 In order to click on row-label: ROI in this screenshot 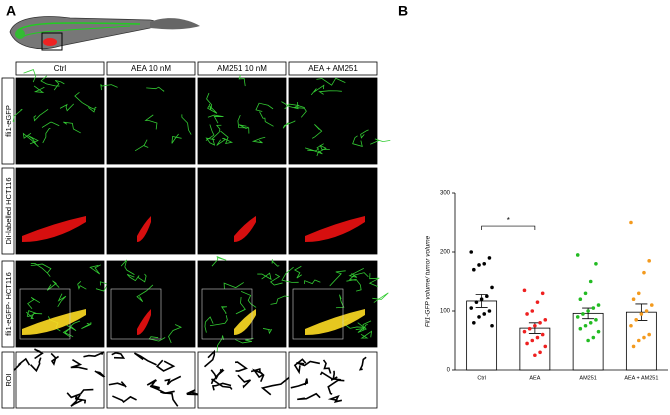, I will do `click(8, 379)`.